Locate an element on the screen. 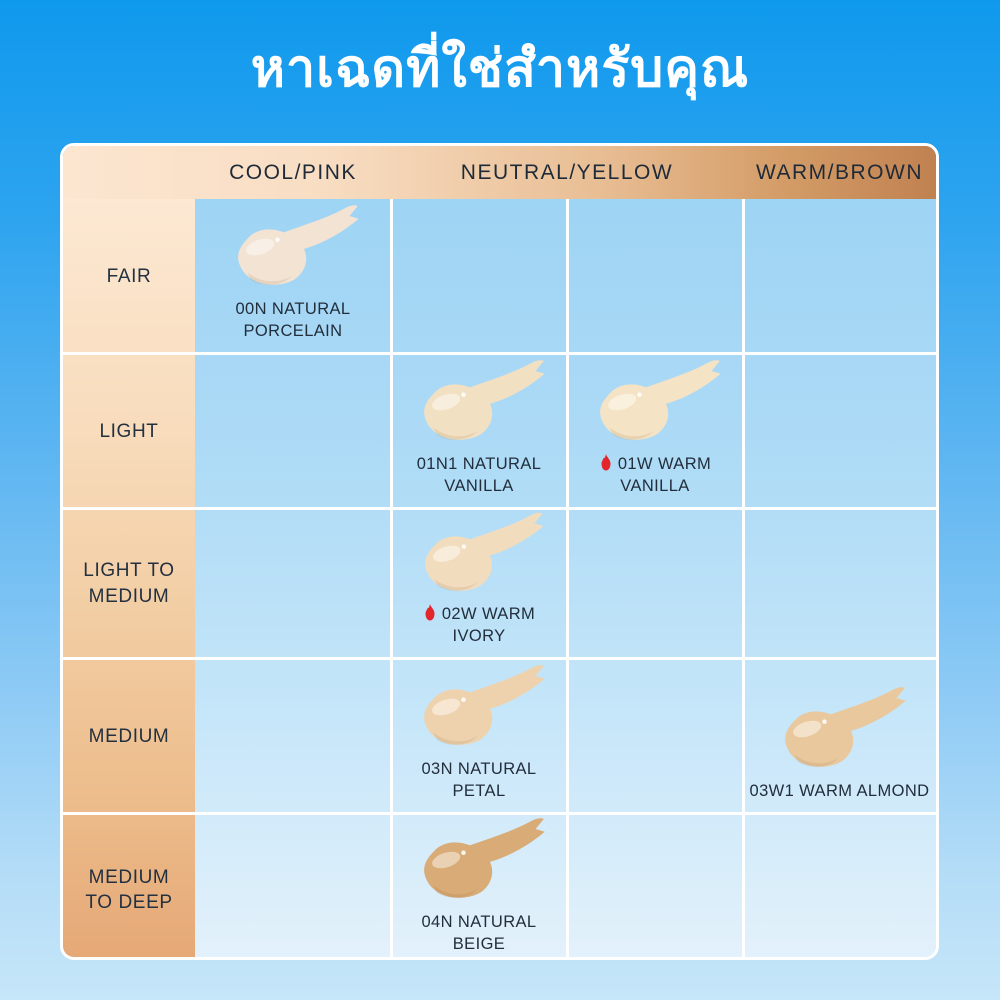 The width and height of the screenshot is (1000, 1000). shade-name: 01N1 NATURAL VANILLA is located at coordinates (479, 476).